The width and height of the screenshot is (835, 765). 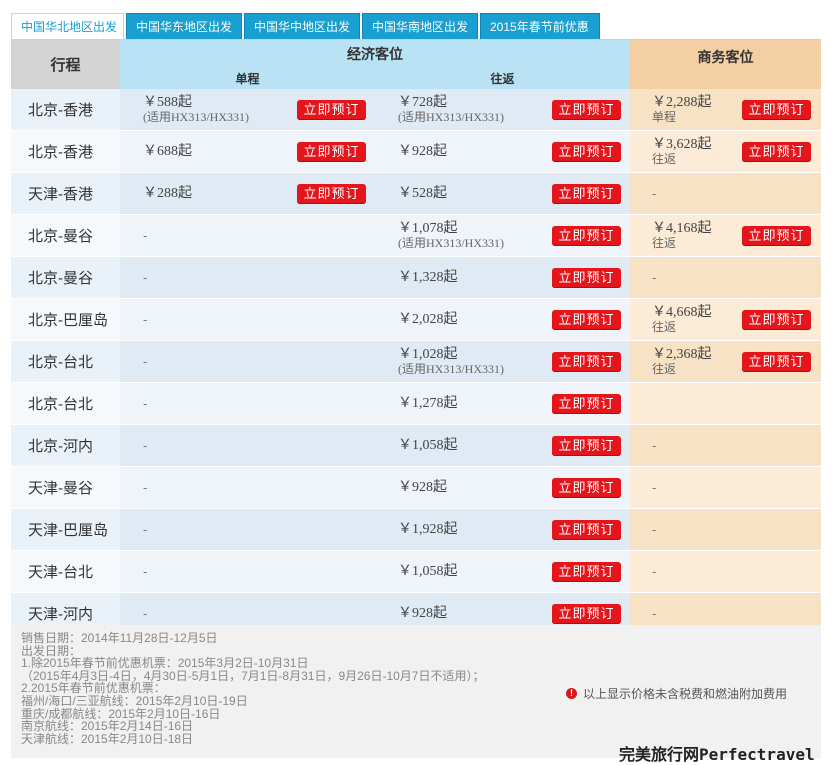 What do you see at coordinates (420, 26) in the screenshot?
I see `tab-region-4: 中国华南地区出发` at bounding box center [420, 26].